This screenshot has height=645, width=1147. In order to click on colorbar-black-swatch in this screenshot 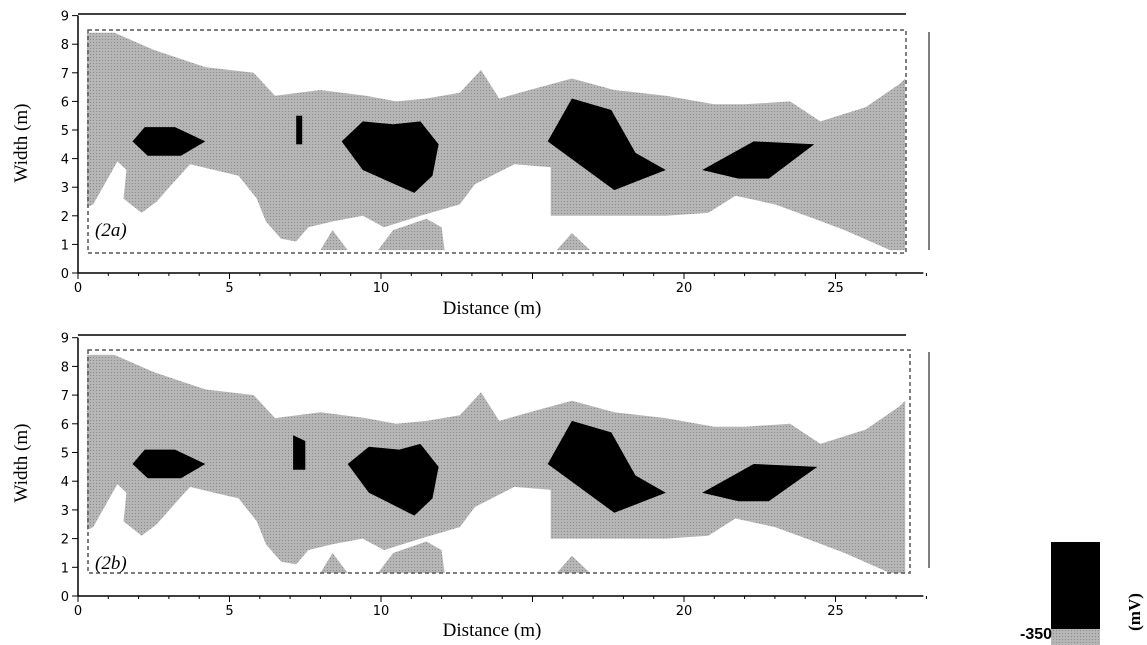, I will do `click(1075, 585)`.